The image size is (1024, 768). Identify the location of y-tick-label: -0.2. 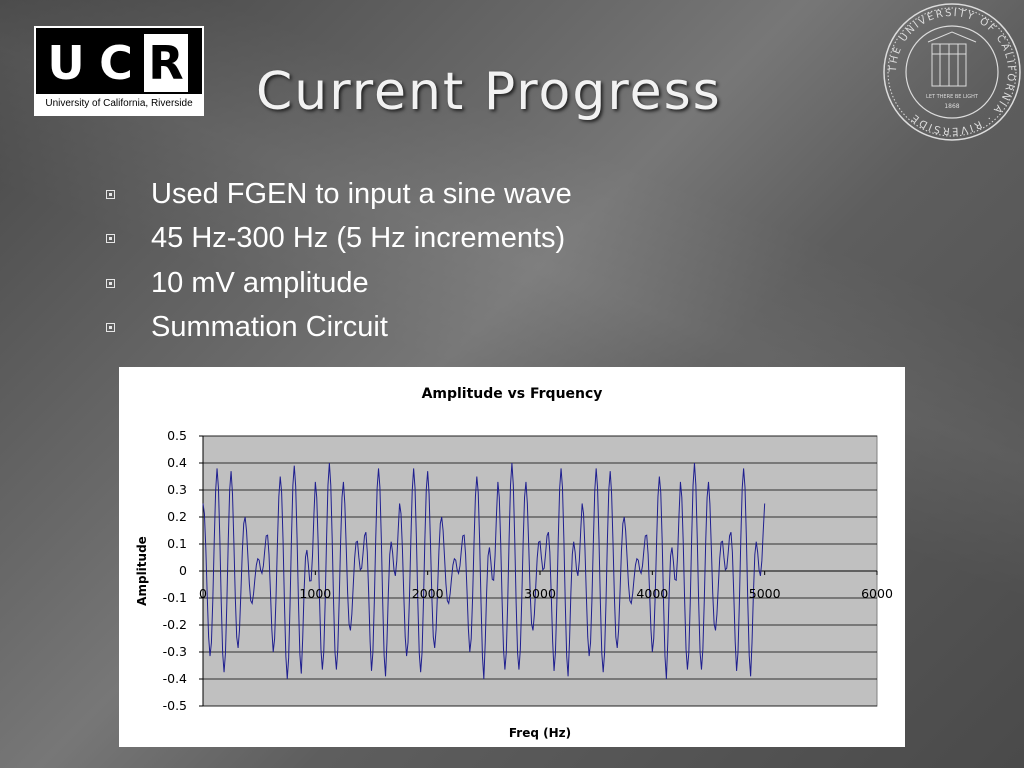
(175, 624).